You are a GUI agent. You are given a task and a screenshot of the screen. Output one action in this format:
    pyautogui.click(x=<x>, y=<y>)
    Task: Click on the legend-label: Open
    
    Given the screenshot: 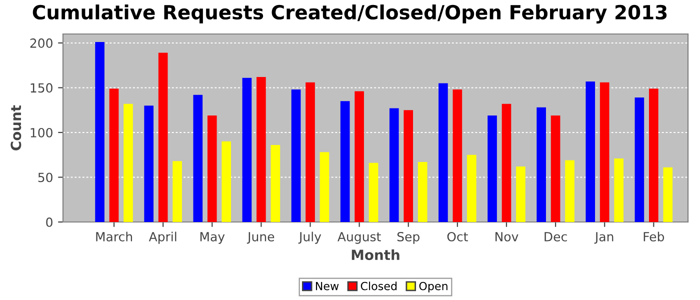 What is the action you would take?
    pyautogui.click(x=433, y=287)
    